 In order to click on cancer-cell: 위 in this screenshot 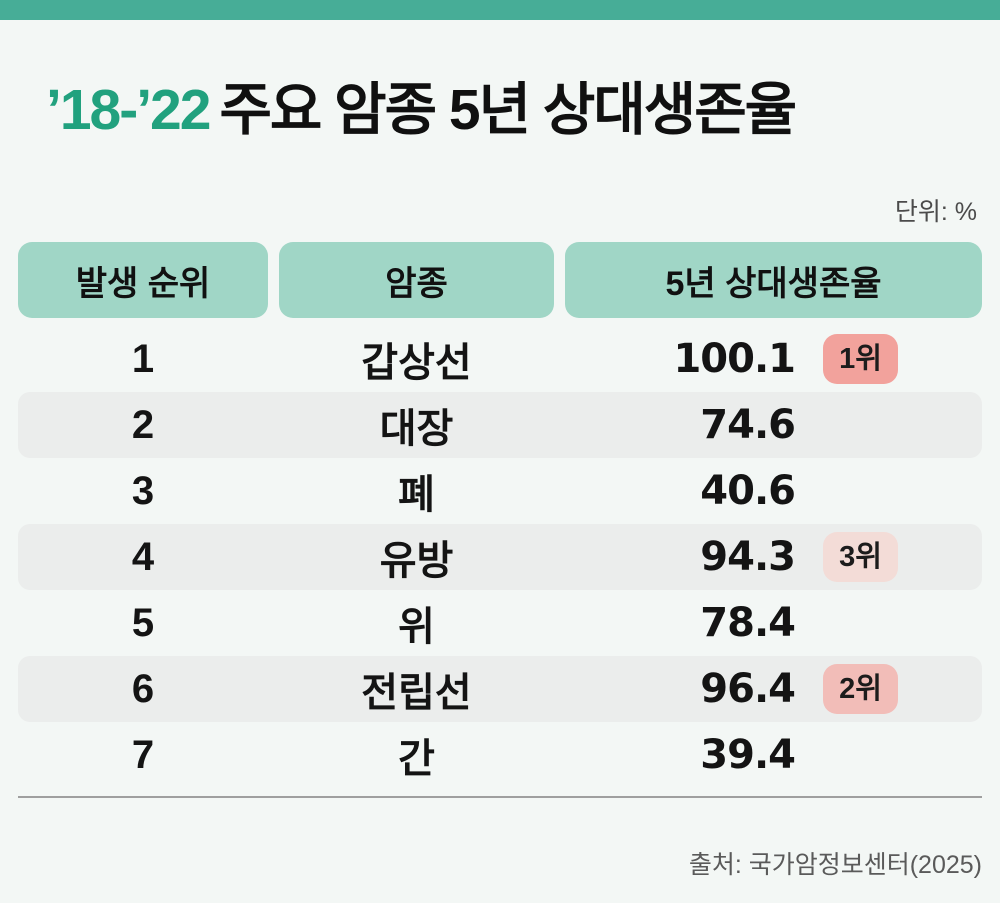, I will do `click(416, 627)`.